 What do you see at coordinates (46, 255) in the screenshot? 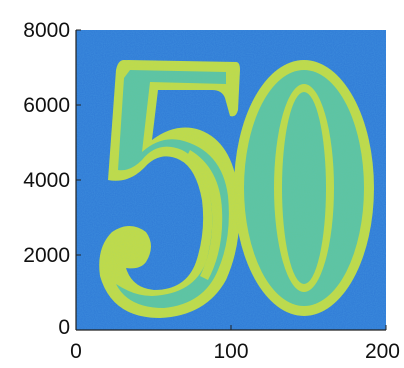
I see `y-tick-label: 2000` at bounding box center [46, 255].